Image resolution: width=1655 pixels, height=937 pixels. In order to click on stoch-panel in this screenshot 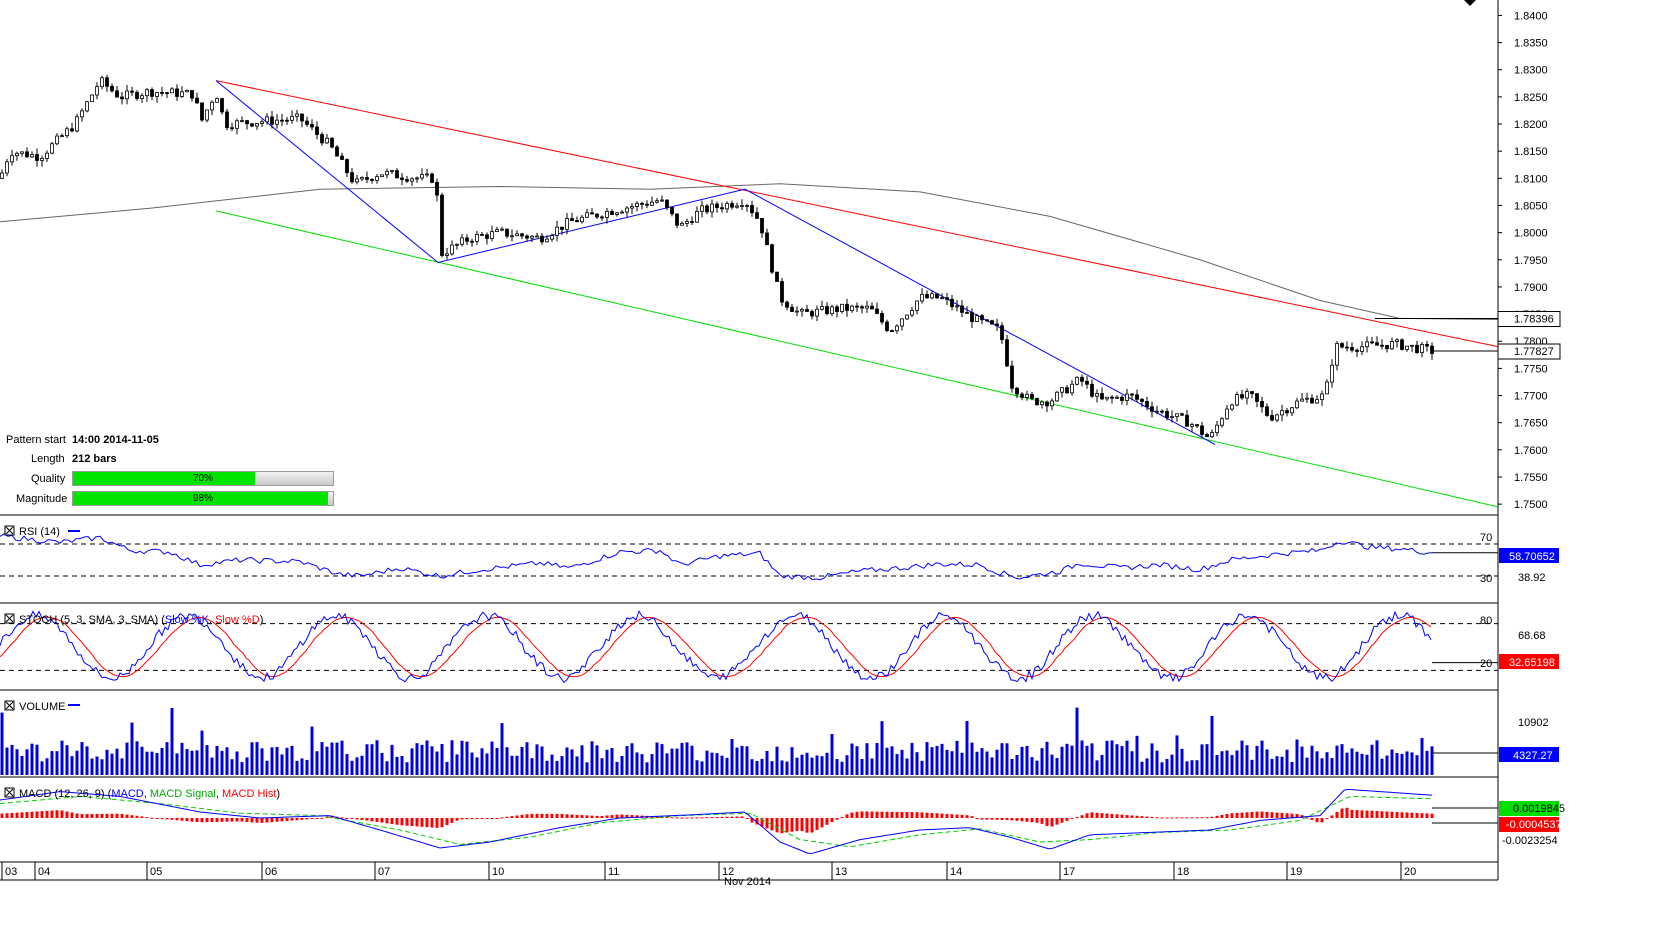, I will do `click(749, 647)`.